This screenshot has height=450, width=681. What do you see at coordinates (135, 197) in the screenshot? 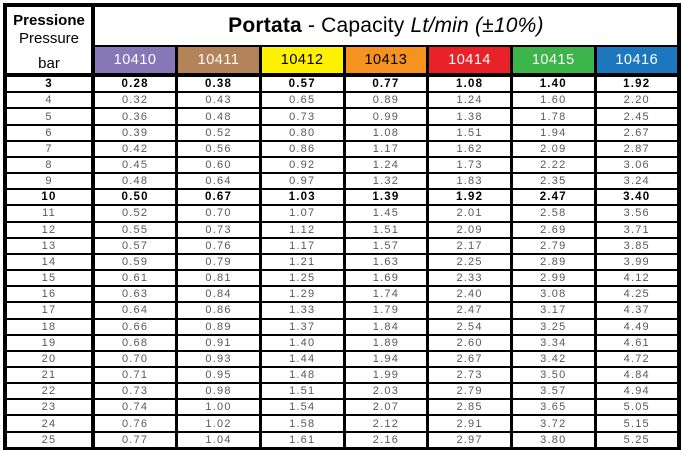
I see `capacity-value: 0.50` at bounding box center [135, 197].